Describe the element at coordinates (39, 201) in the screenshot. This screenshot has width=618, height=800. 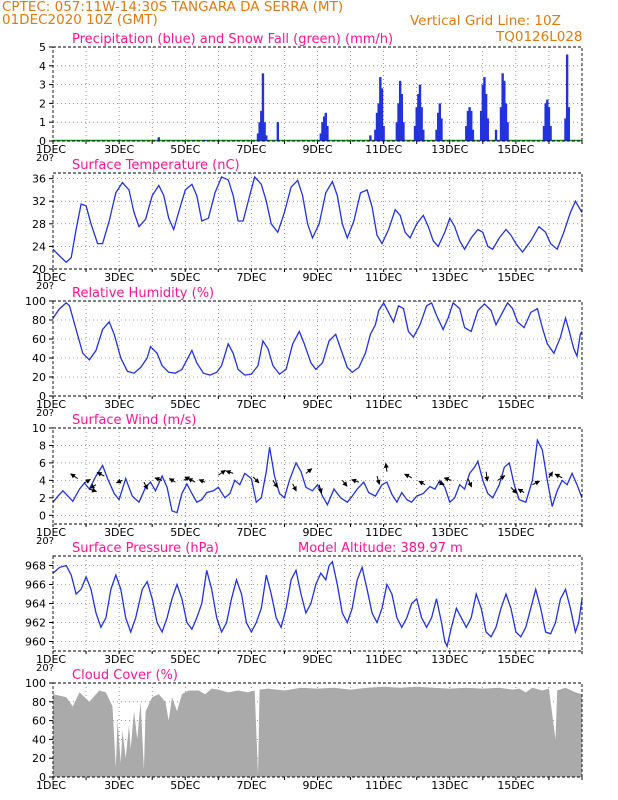
I see `y-tick-label: 32` at that location.